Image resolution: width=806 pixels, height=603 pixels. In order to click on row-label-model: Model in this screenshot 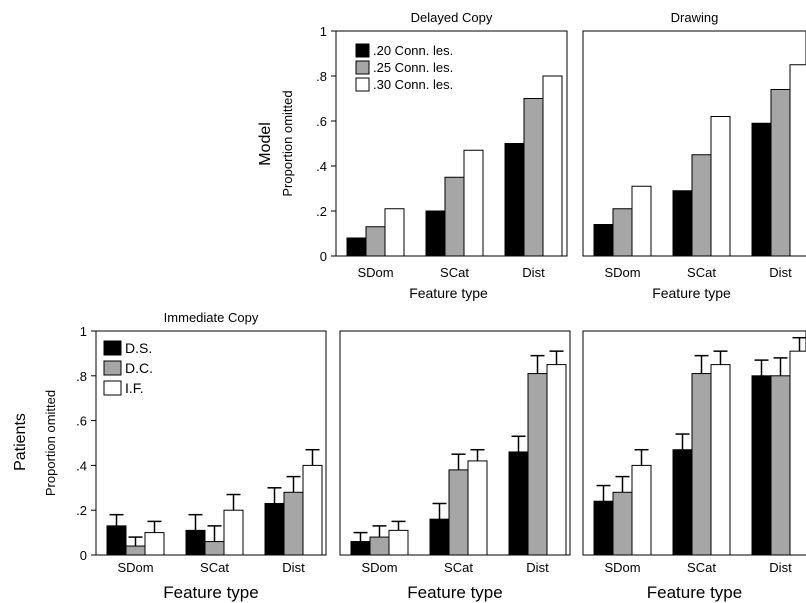, I will do `click(265, 144)`.